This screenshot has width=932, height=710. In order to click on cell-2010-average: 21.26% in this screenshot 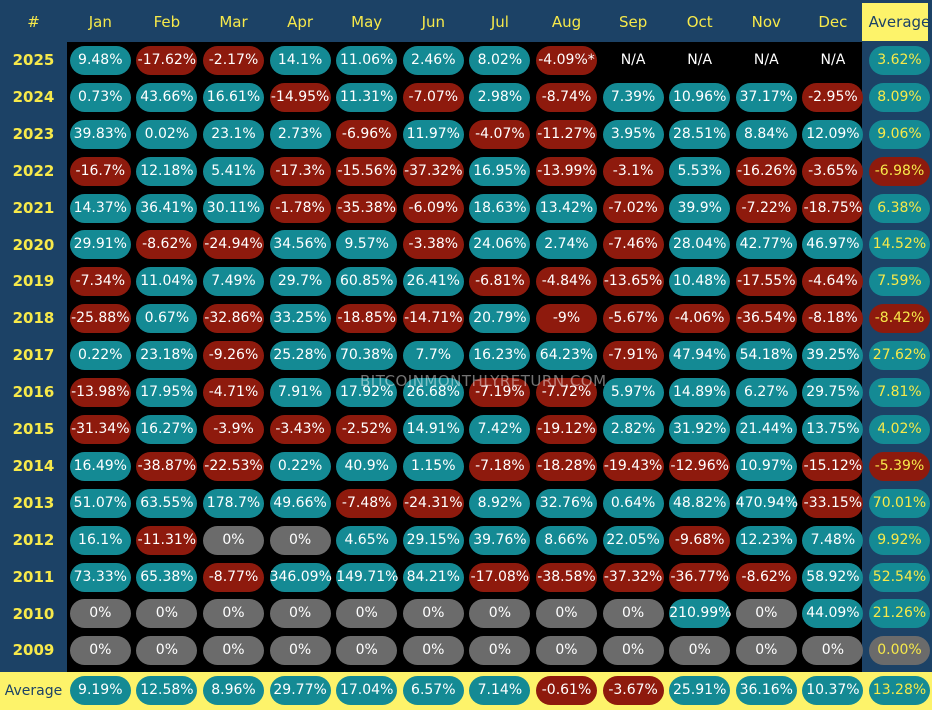, I will do `click(899, 614)`.